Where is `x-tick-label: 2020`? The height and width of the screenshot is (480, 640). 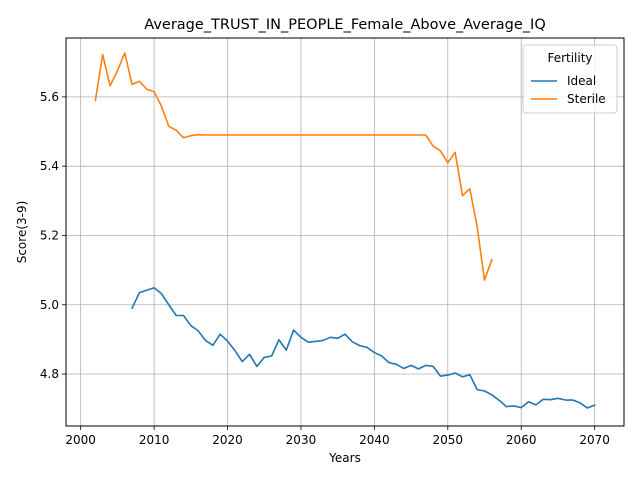 x-tick-label: 2020 is located at coordinates (227, 440).